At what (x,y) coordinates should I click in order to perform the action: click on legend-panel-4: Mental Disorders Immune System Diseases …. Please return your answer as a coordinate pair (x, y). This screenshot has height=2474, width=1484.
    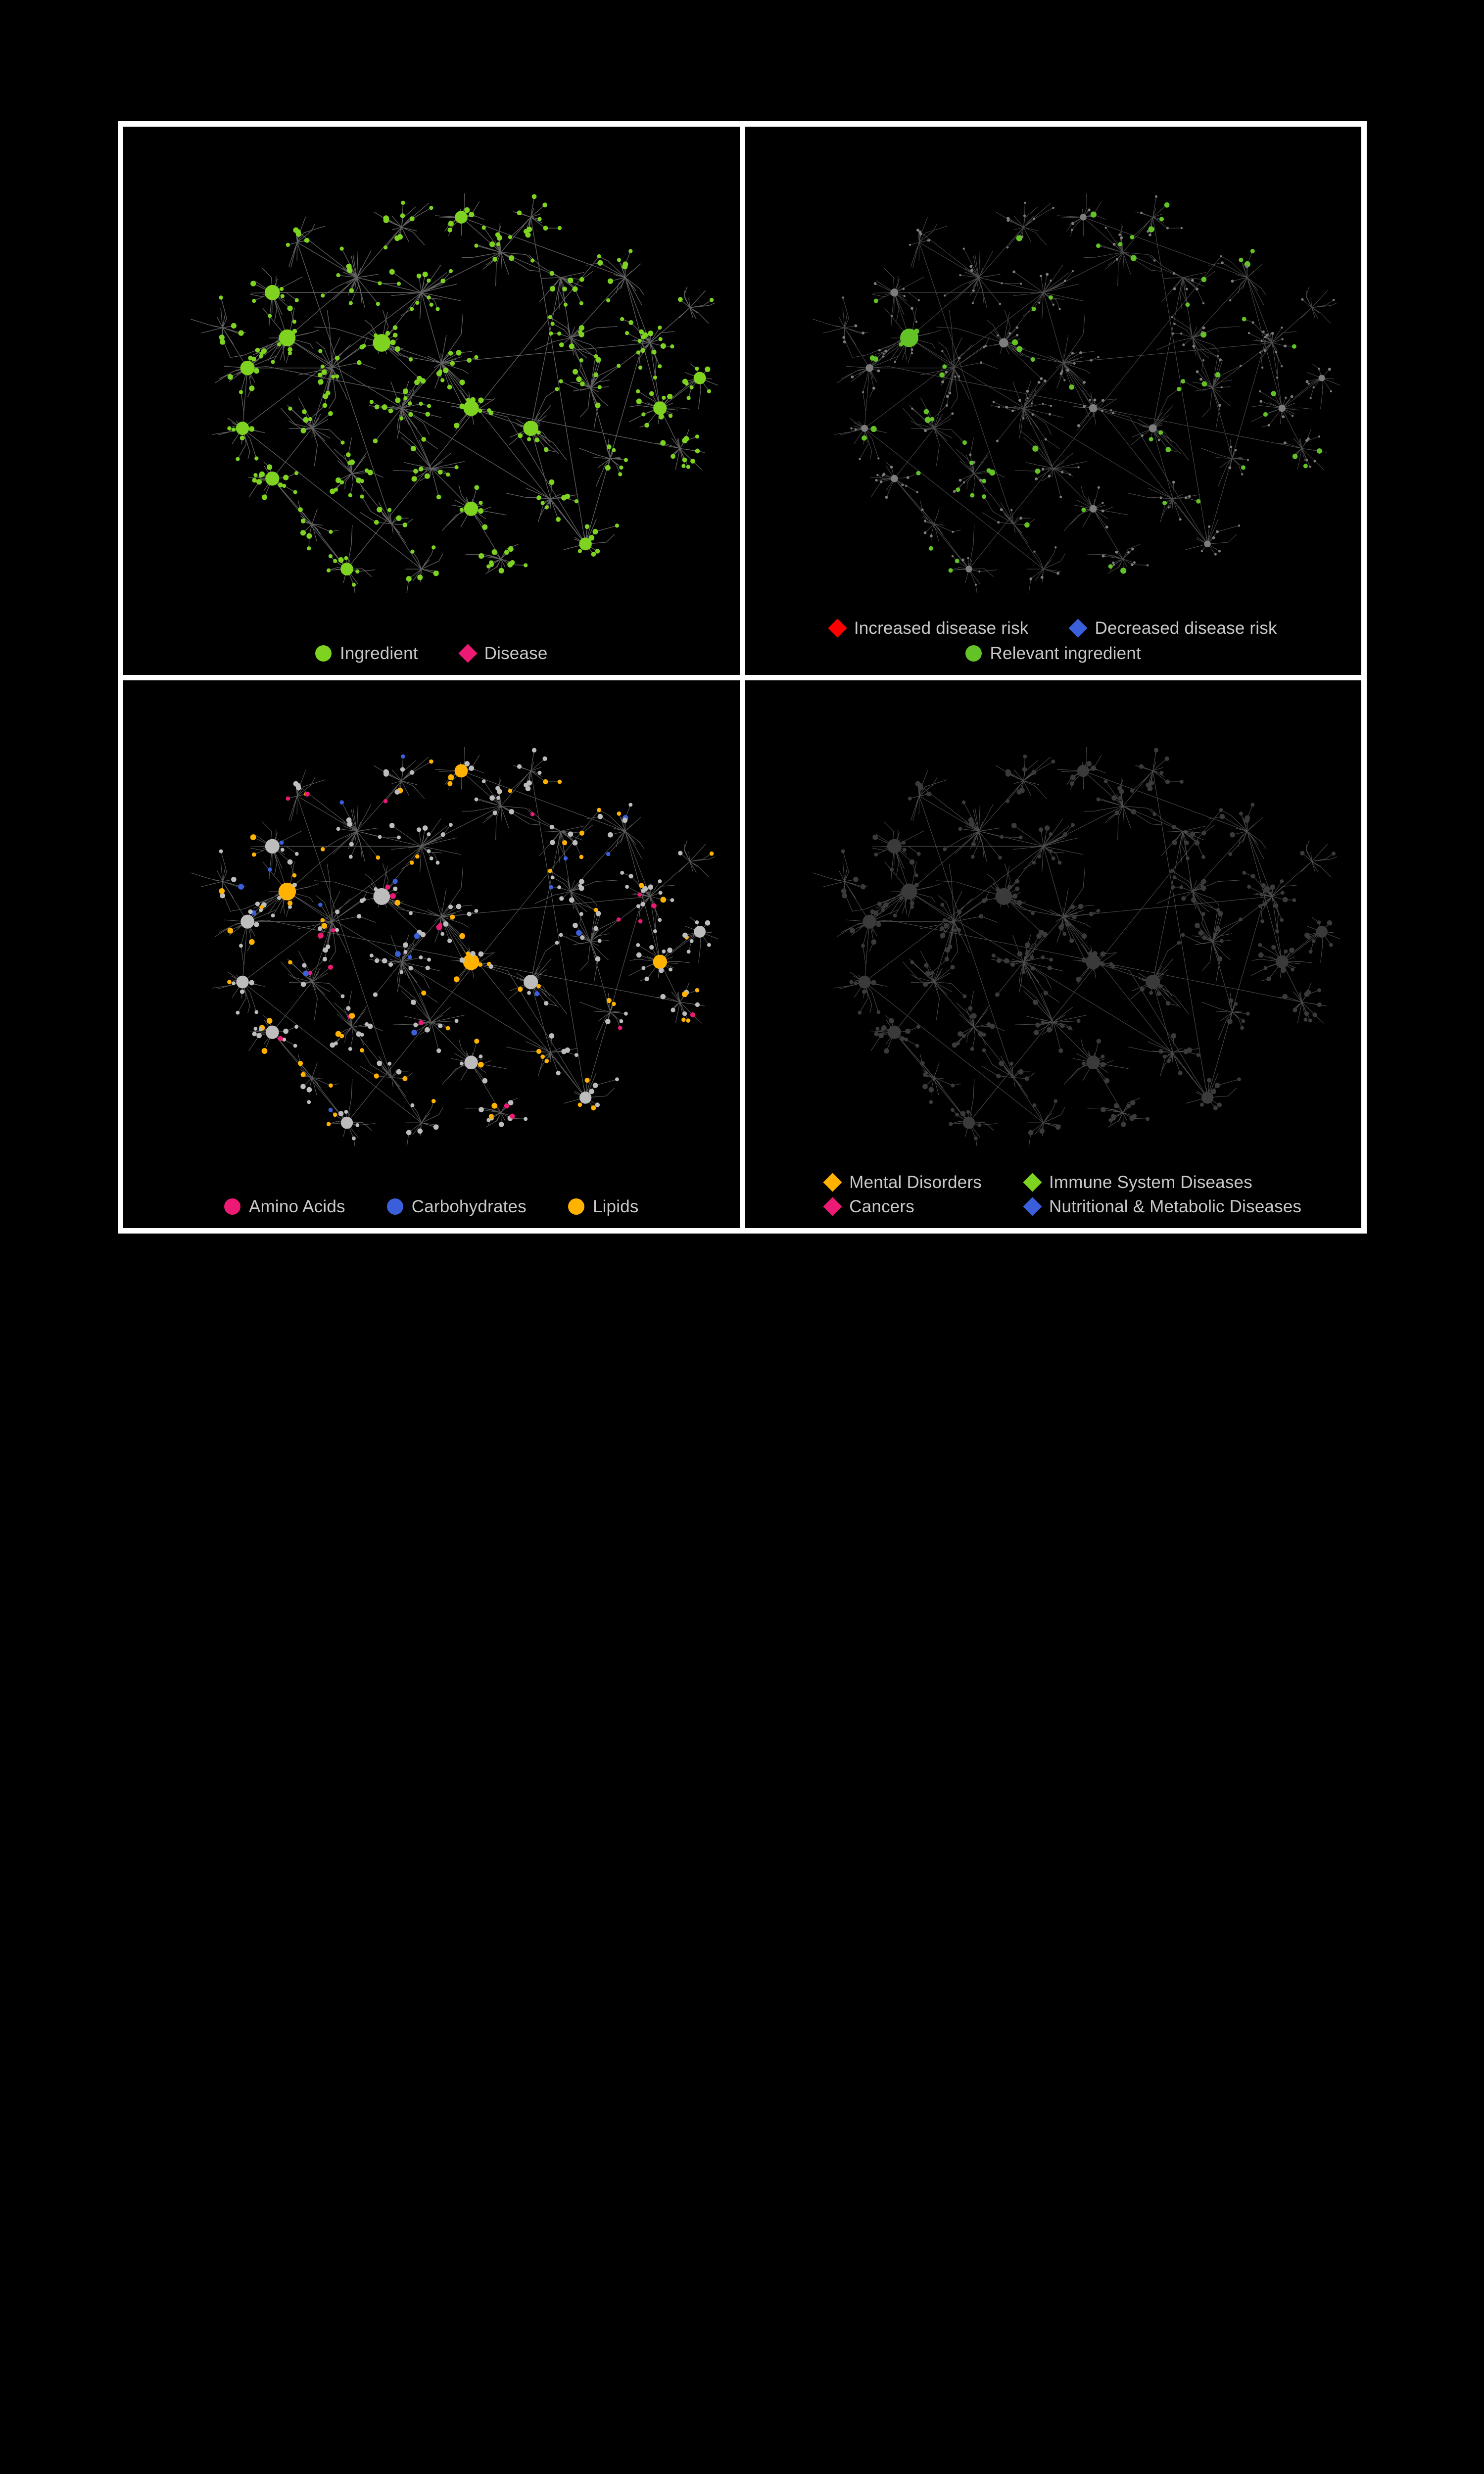
    Looking at the image, I should click on (1053, 1195).